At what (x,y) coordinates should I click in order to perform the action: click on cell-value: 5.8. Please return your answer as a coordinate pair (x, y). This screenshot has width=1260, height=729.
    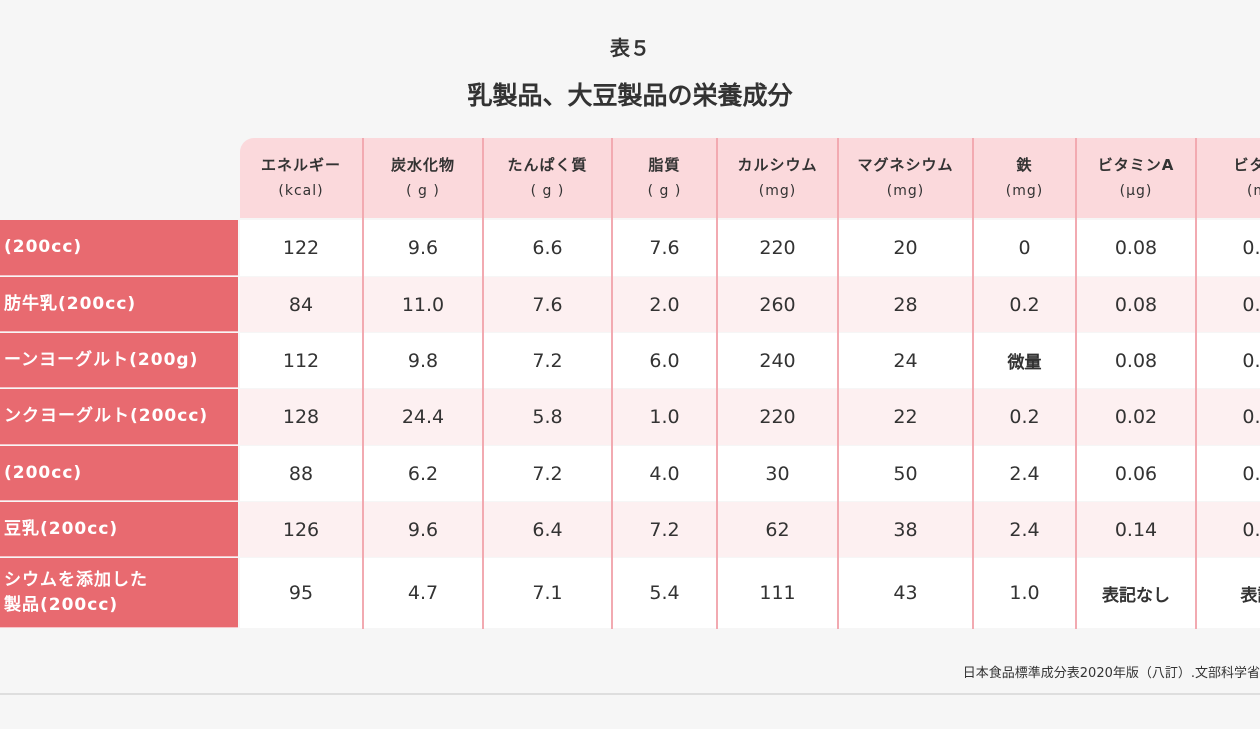
    Looking at the image, I should click on (547, 417).